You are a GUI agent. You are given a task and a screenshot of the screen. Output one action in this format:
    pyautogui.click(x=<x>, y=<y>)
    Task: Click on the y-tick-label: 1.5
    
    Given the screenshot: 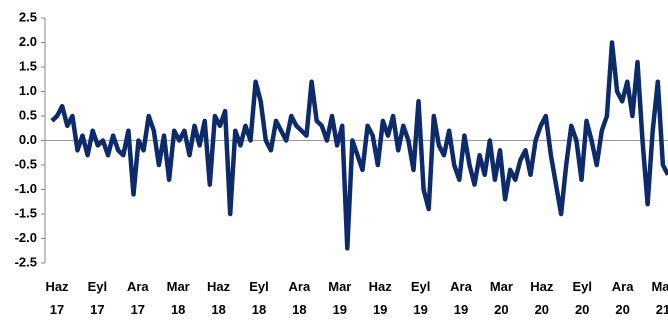 What is the action you would take?
    pyautogui.click(x=28, y=65)
    